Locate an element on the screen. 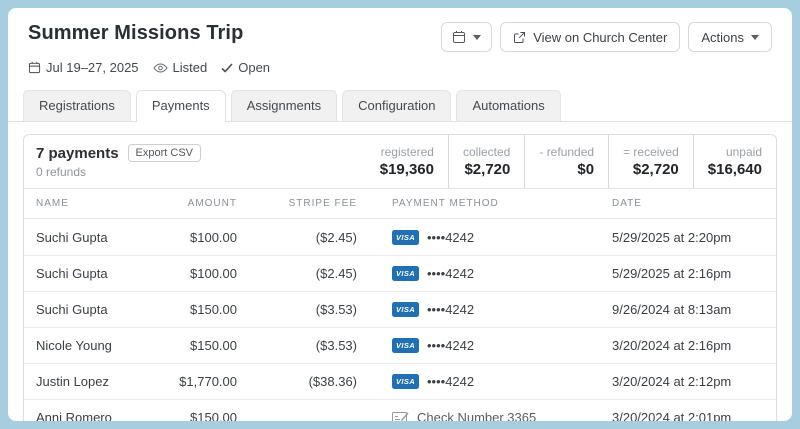  stat-unpaid: unpaid $16,640 is located at coordinates (734, 161).